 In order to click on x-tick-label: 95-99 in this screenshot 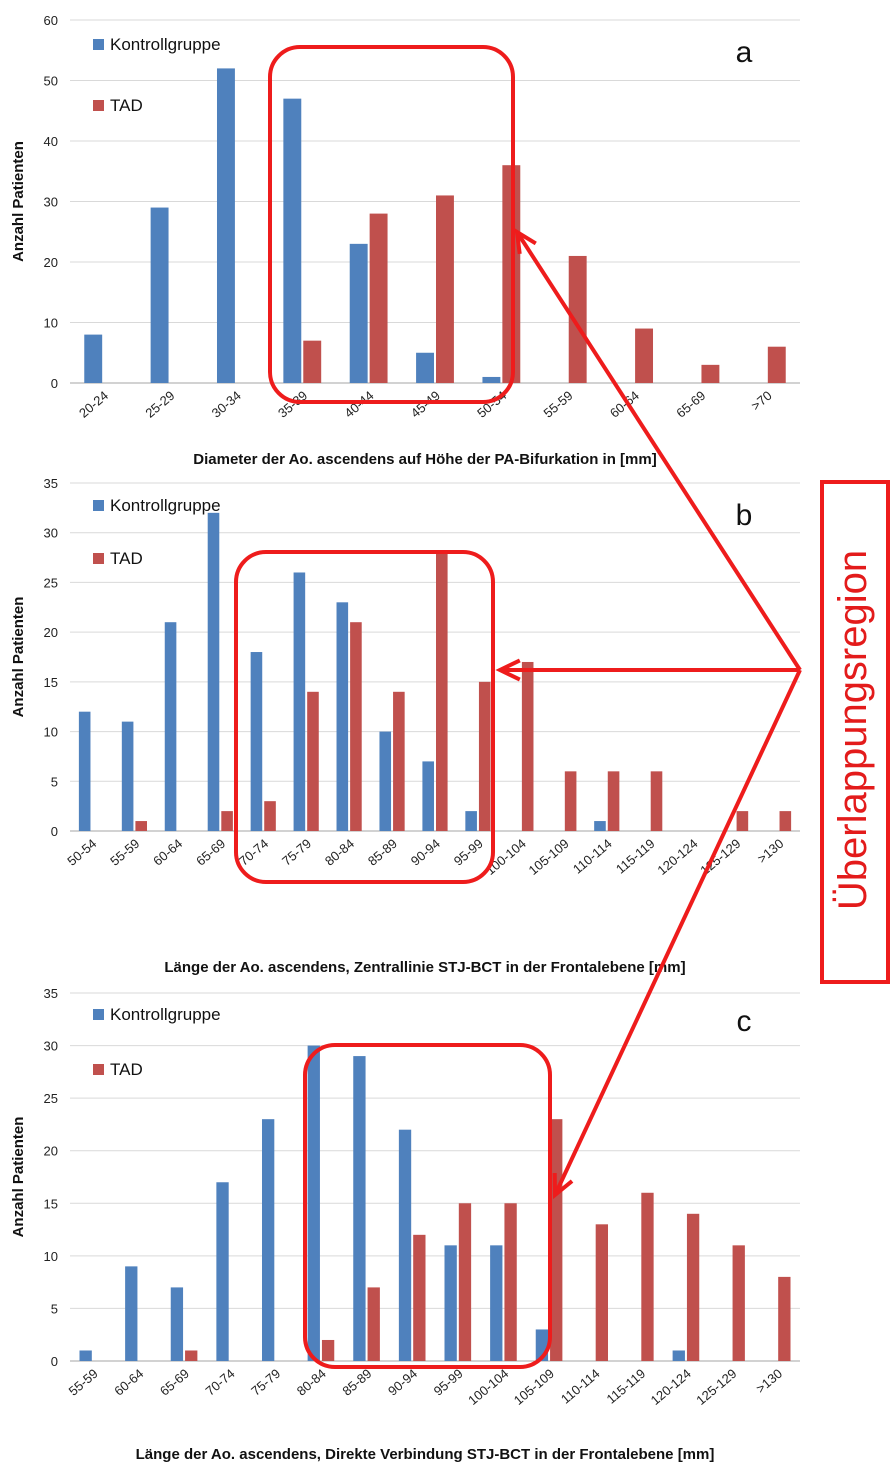, I will do `click(468, 852)`.